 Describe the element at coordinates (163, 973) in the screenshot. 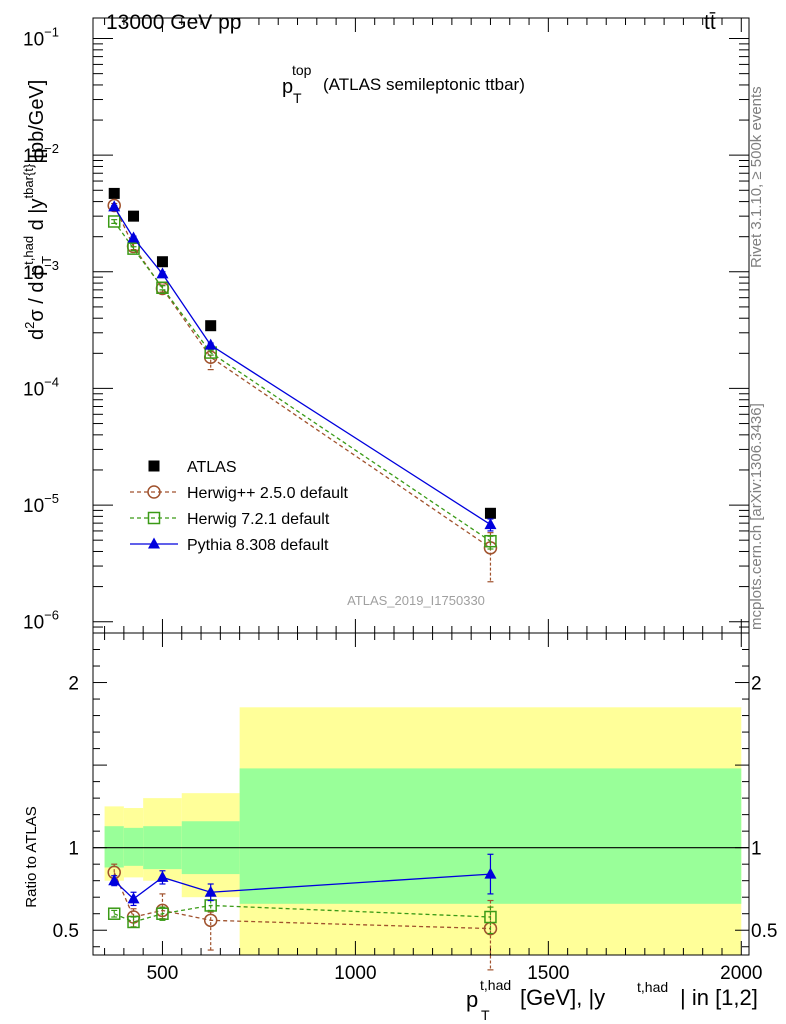

I see `x-tick-label: 500` at that location.